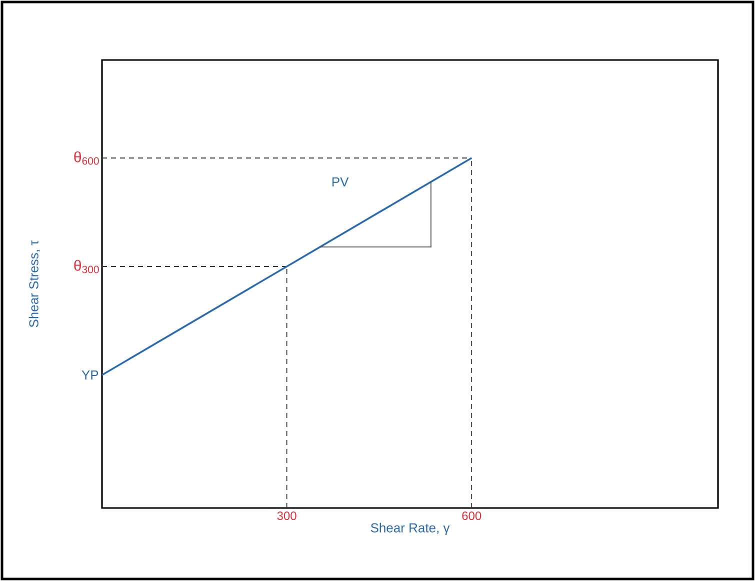  Describe the element at coordinates (86, 267) in the screenshot. I see `ref-line-label: θ$_{300}$` at that location.